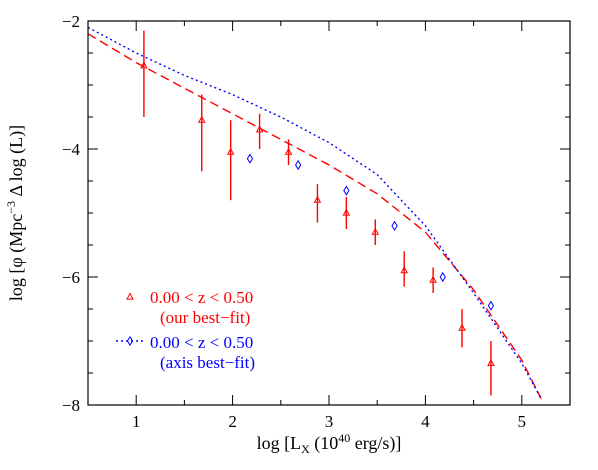 The image size is (598, 470). Describe the element at coordinates (329, 443) in the screenshot. I see `x-axis-label: log [LX (1040 erg/s)]` at that location.